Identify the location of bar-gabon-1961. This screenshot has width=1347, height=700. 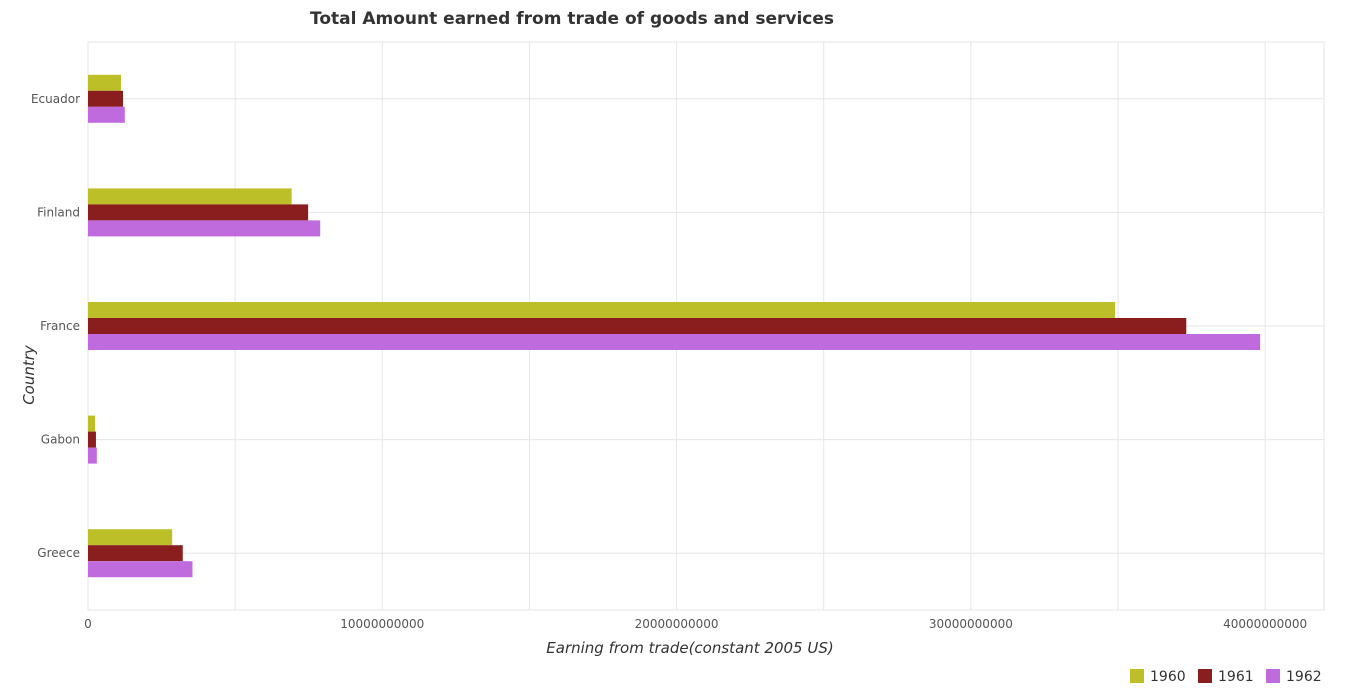
(92, 439).